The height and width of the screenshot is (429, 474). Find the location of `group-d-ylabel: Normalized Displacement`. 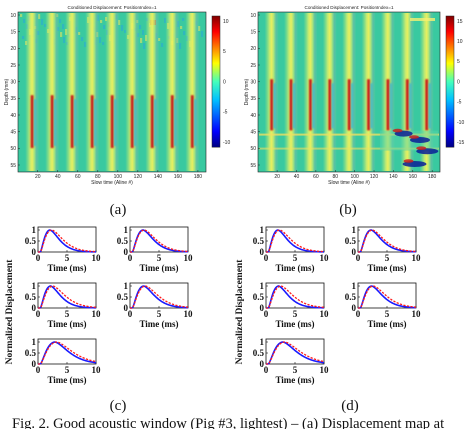

group-d-ylabel: Normalized Displacement is located at coordinates (240, 312).